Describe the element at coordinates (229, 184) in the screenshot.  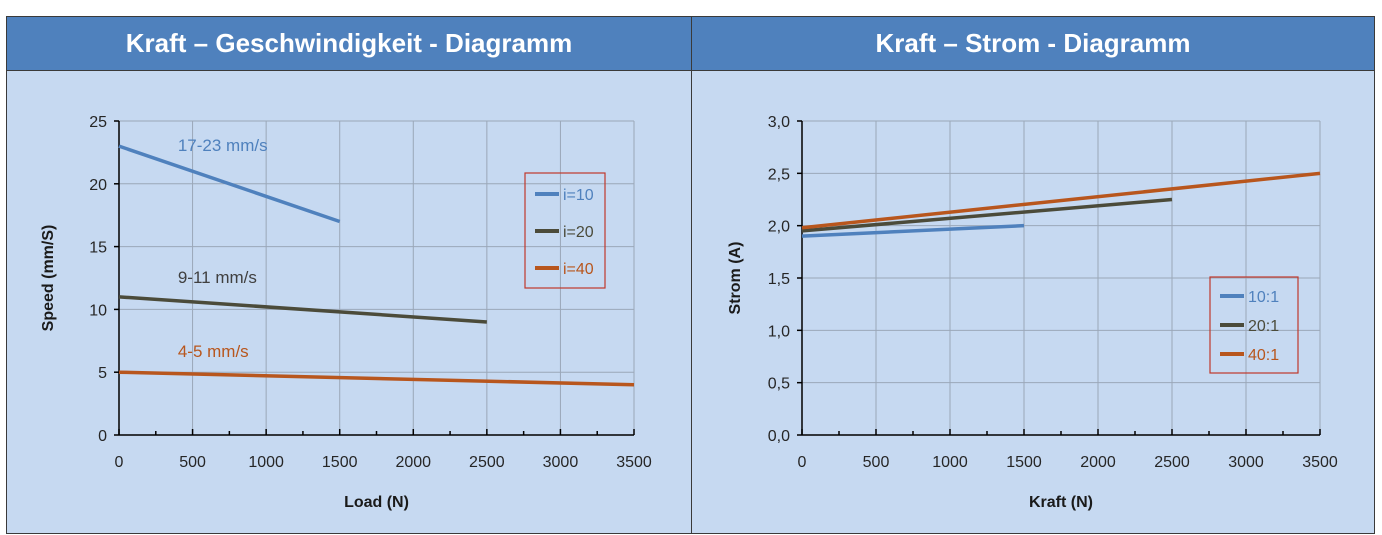
I see `speed-series-line-i=10` at that location.